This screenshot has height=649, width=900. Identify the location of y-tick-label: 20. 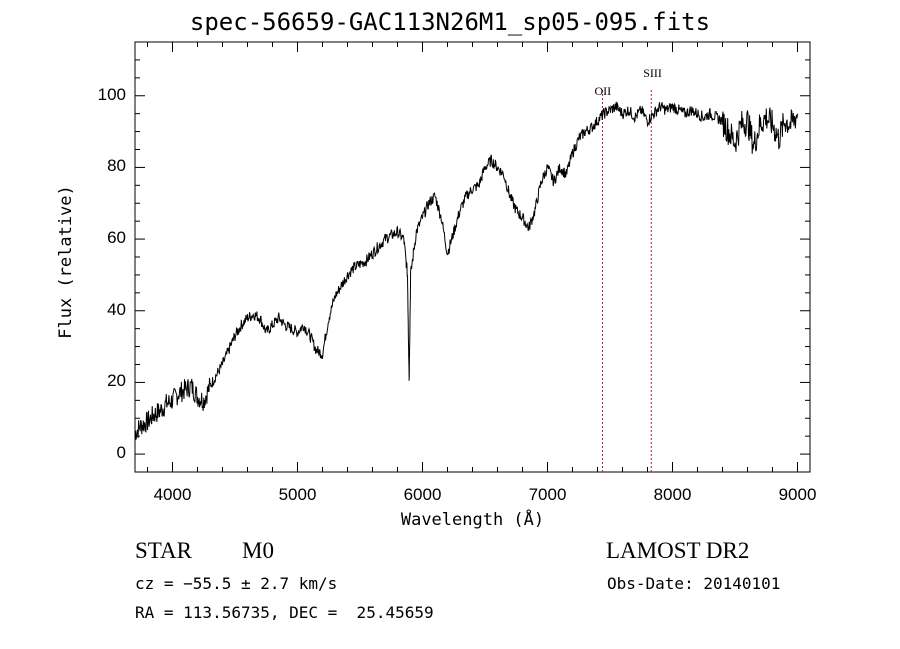
(116, 381).